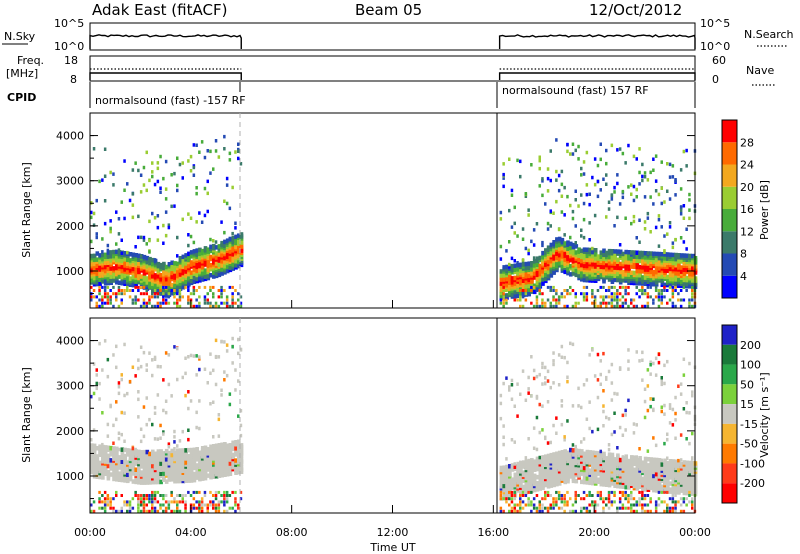  I want to click on freq-unit: [MHz], so click(22, 73).